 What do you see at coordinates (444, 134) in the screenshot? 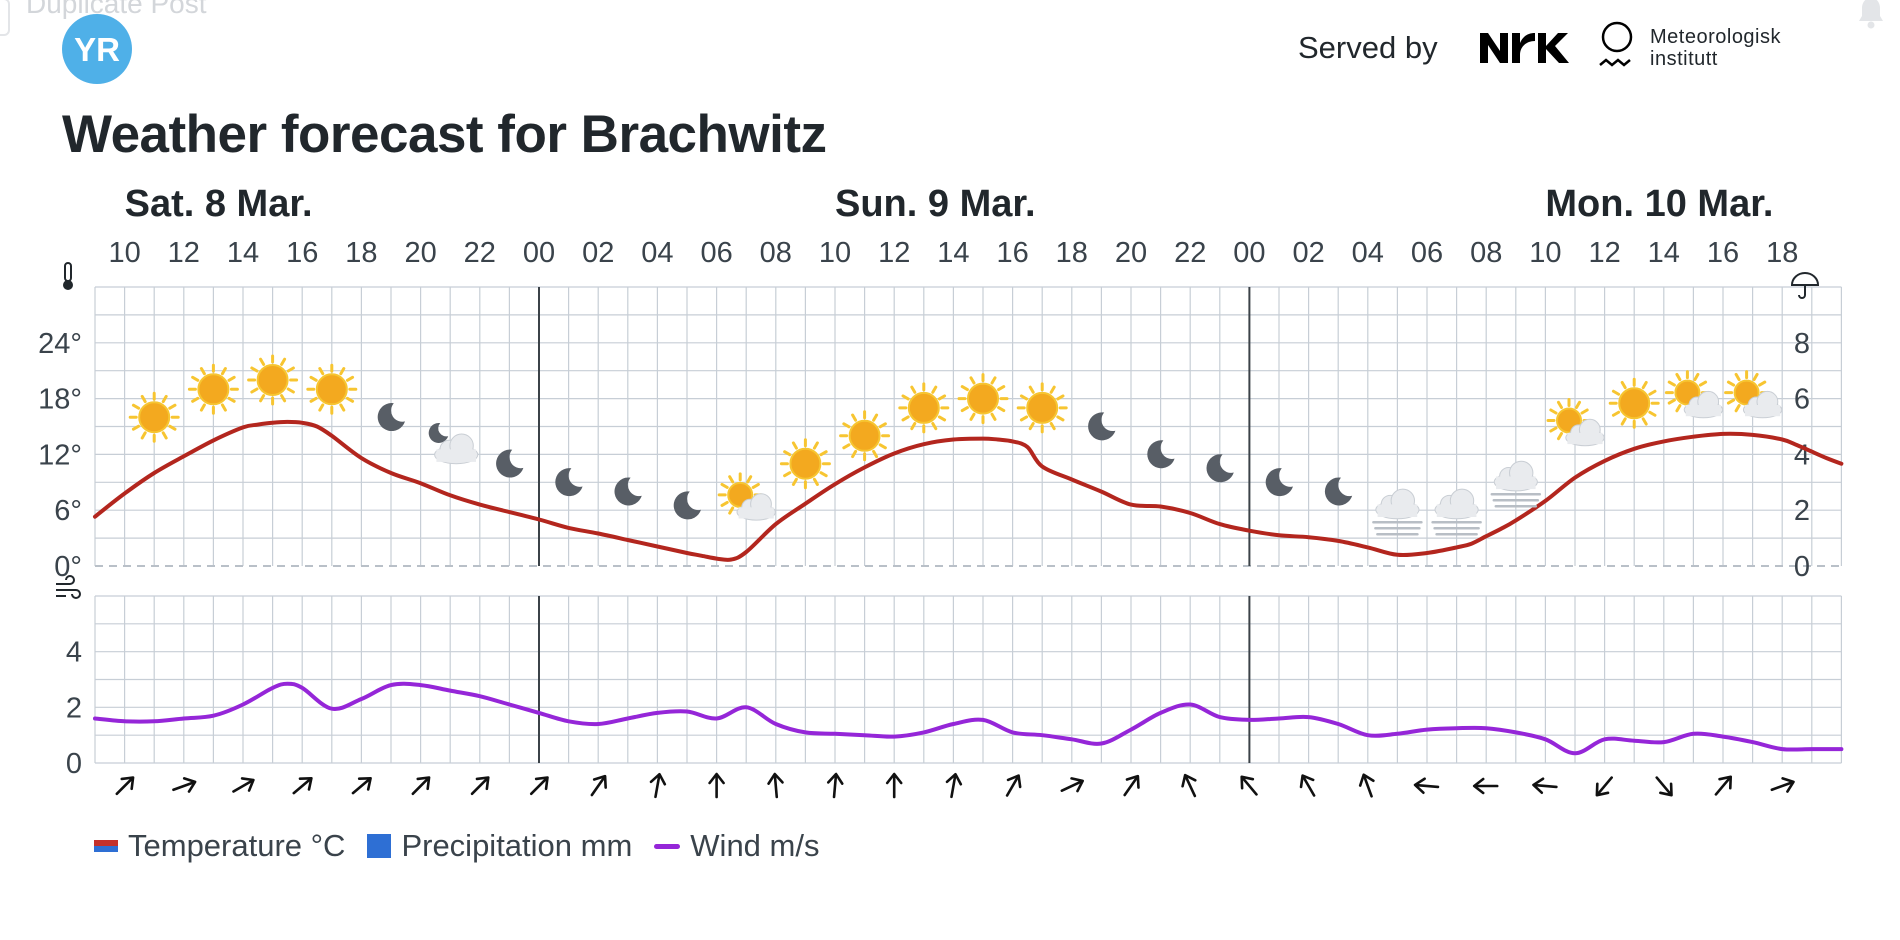
I see `page-title: Weather forecast for Brachwitz` at bounding box center [444, 134].